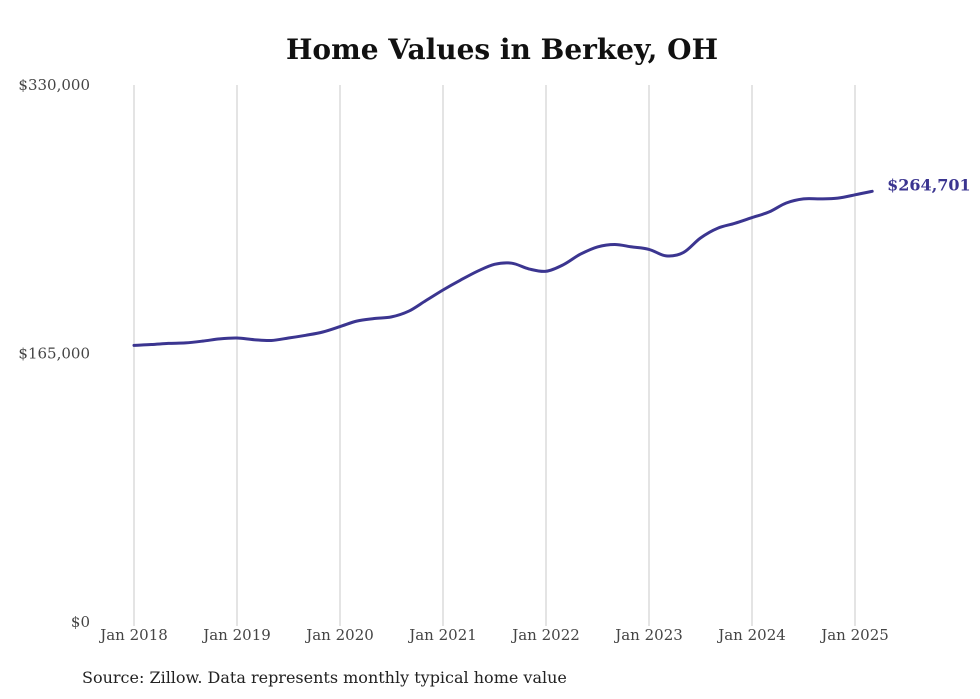 The image size is (980, 699). What do you see at coordinates (751, 635) in the screenshot?
I see `x-tick-label: Jan 2024` at bounding box center [751, 635].